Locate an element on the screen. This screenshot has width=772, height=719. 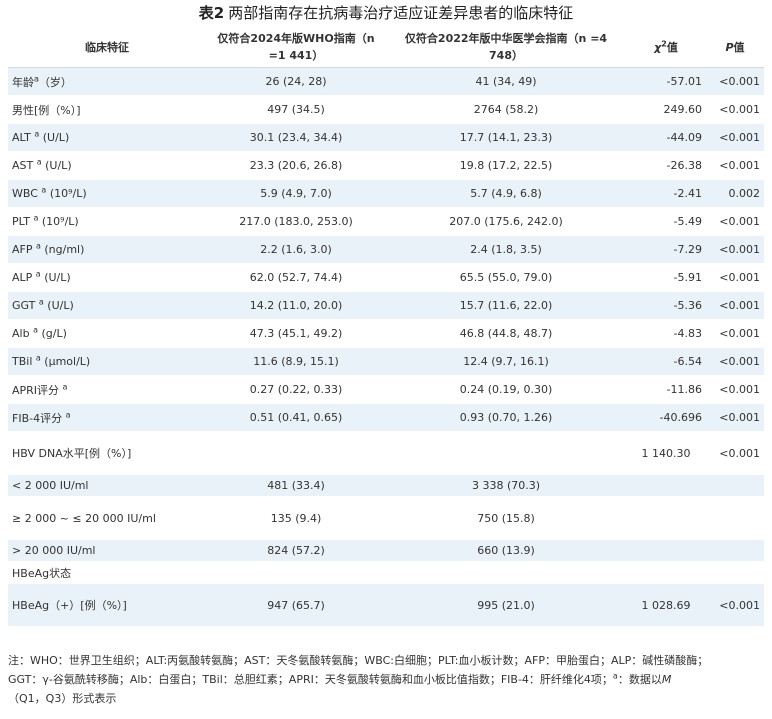
row-label: APRI评分 a is located at coordinates (107, 389).